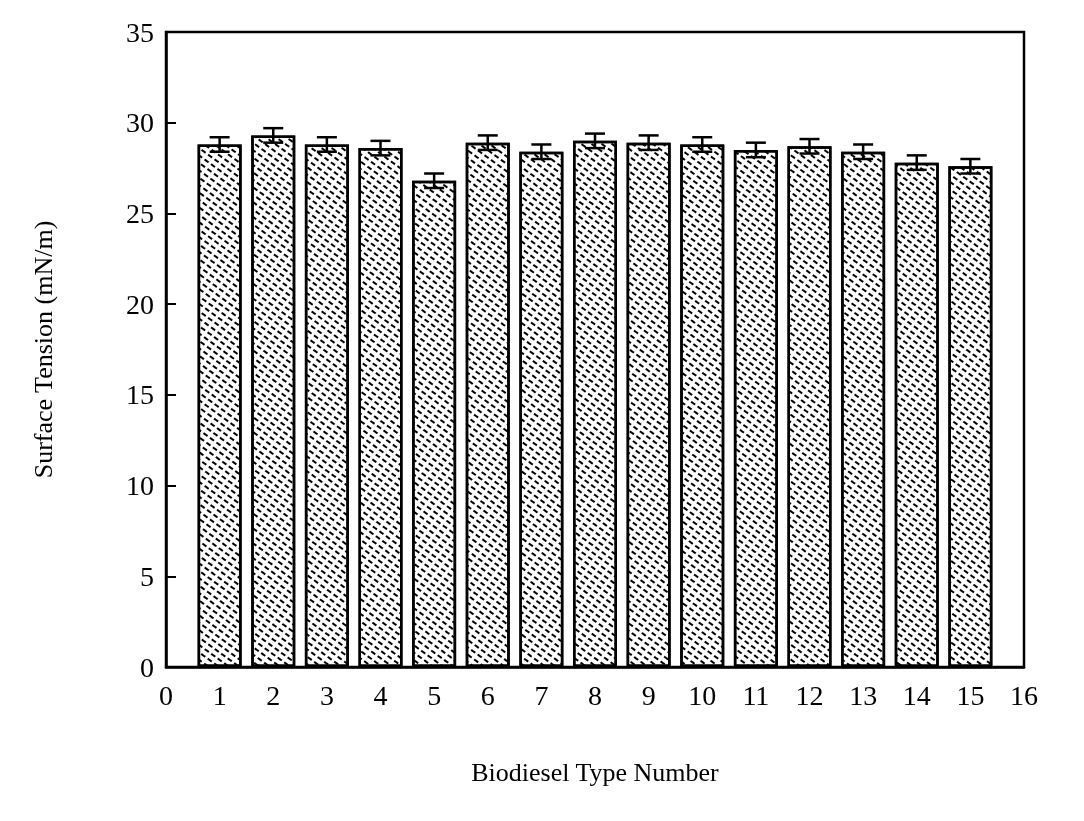 The image size is (1084, 821). Describe the element at coordinates (863, 695) in the screenshot. I see `x-tick-label: 13` at that location.